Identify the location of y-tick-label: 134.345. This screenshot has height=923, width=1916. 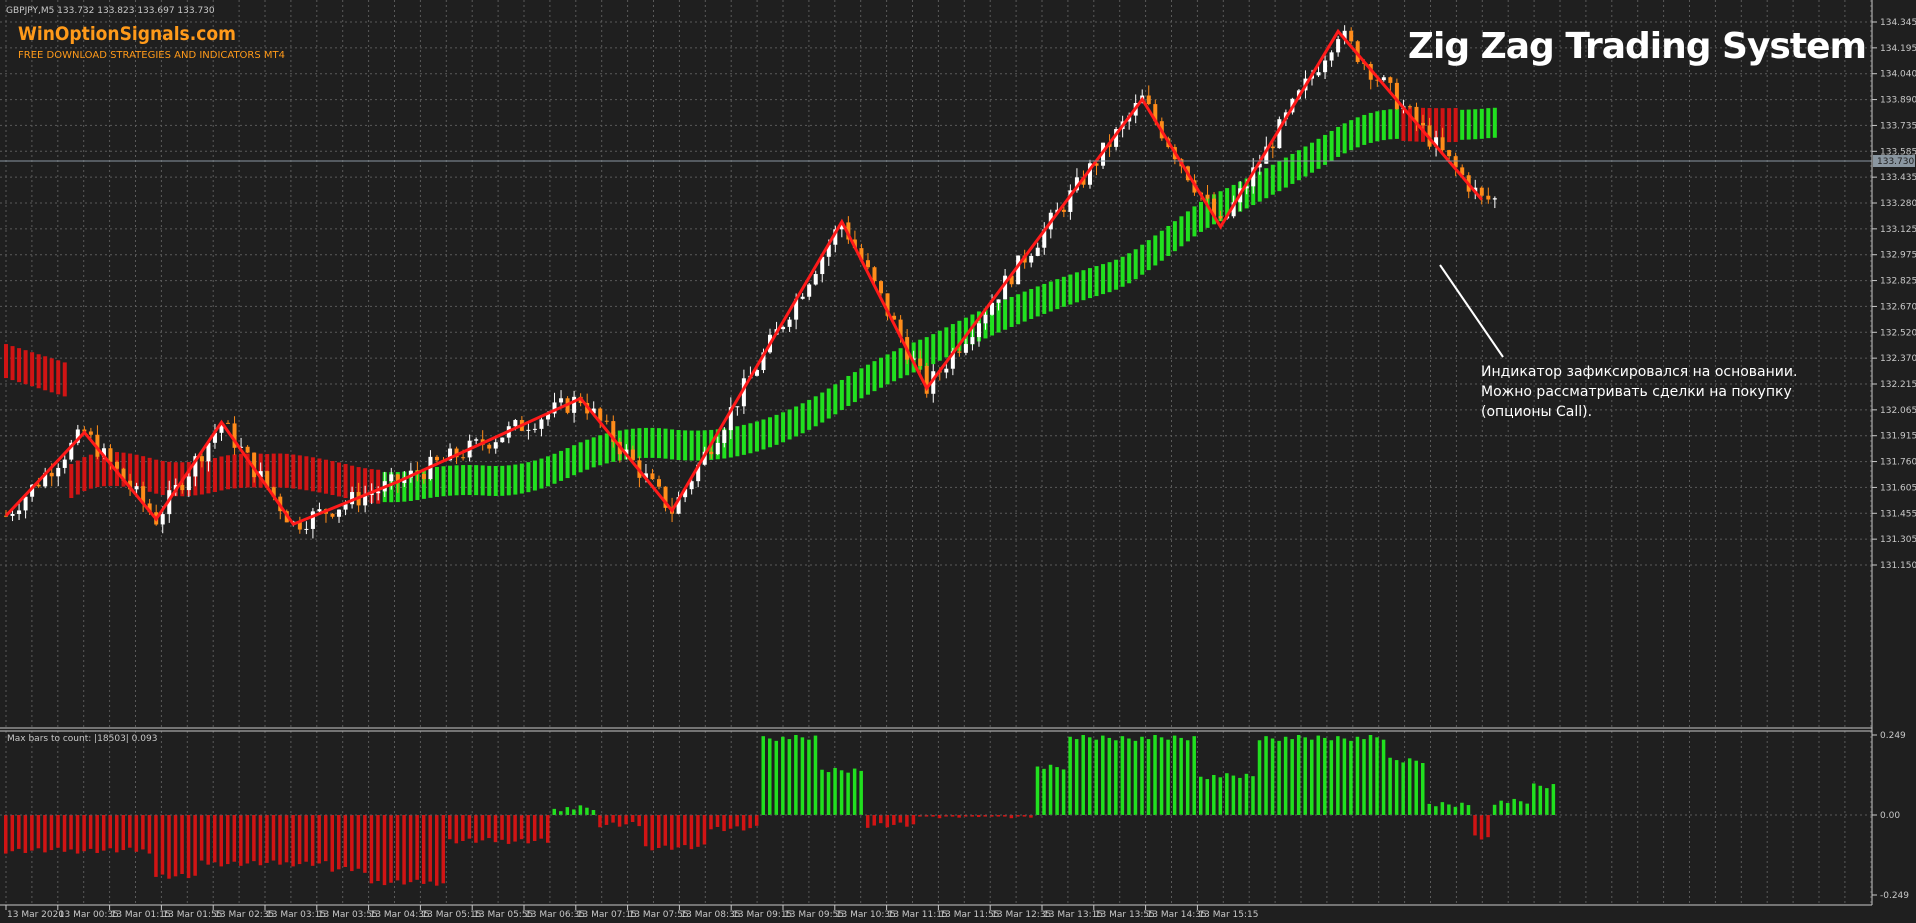
(1898, 23).